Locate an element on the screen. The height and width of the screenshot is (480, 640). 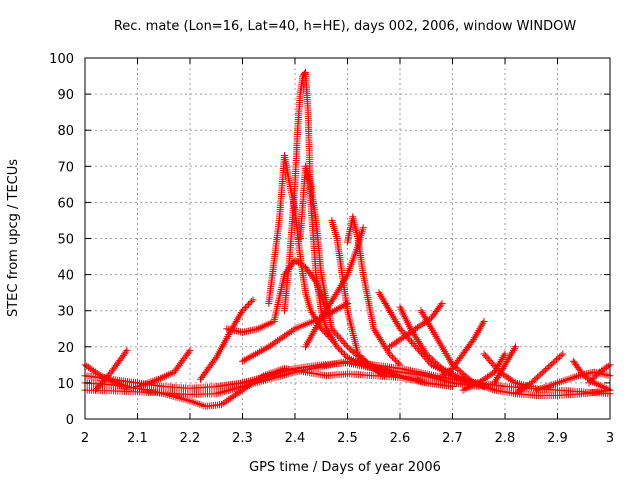
x-tick-label: 2.3 is located at coordinates (242, 438).